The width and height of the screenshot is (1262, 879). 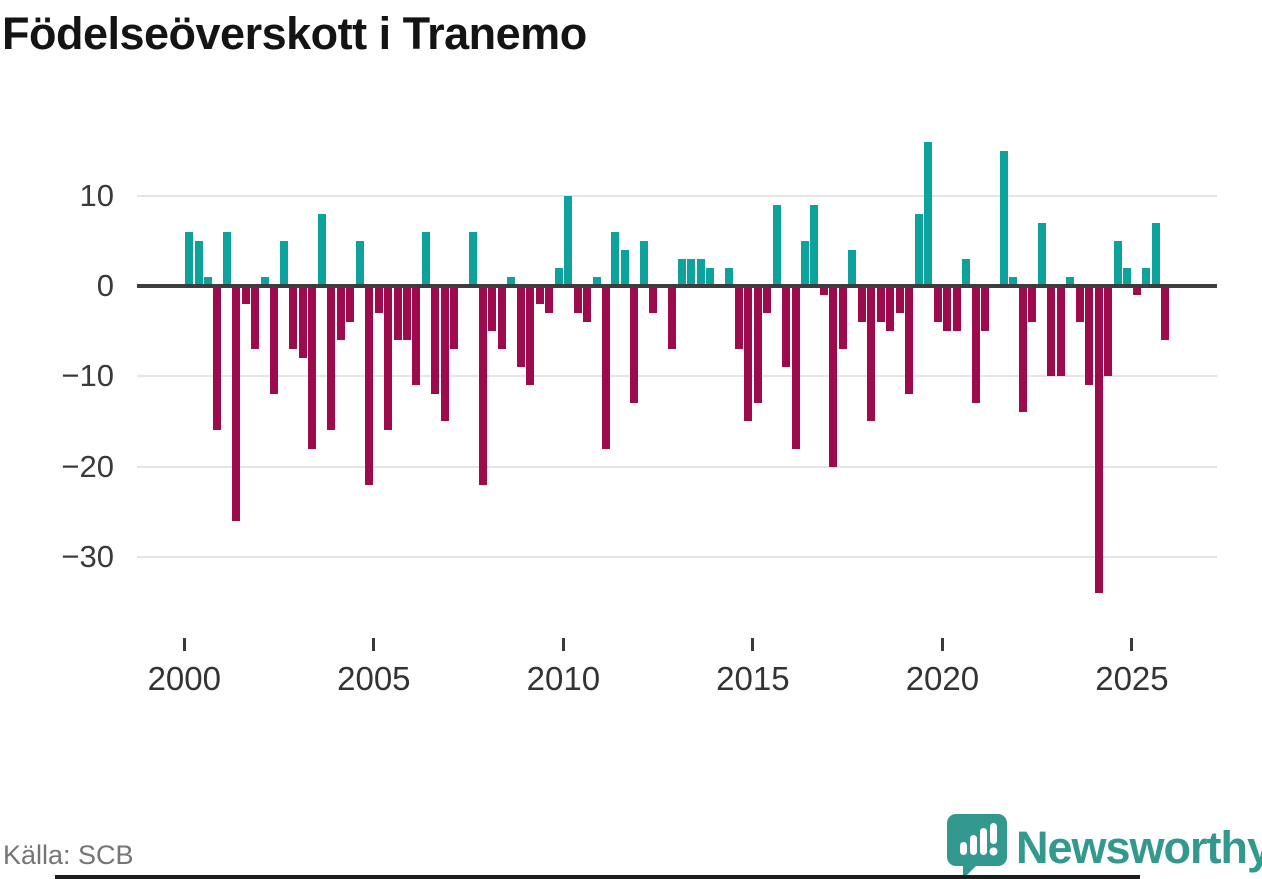 I want to click on newsworthy-logo: Newsworthy, so click(x=1104, y=846).